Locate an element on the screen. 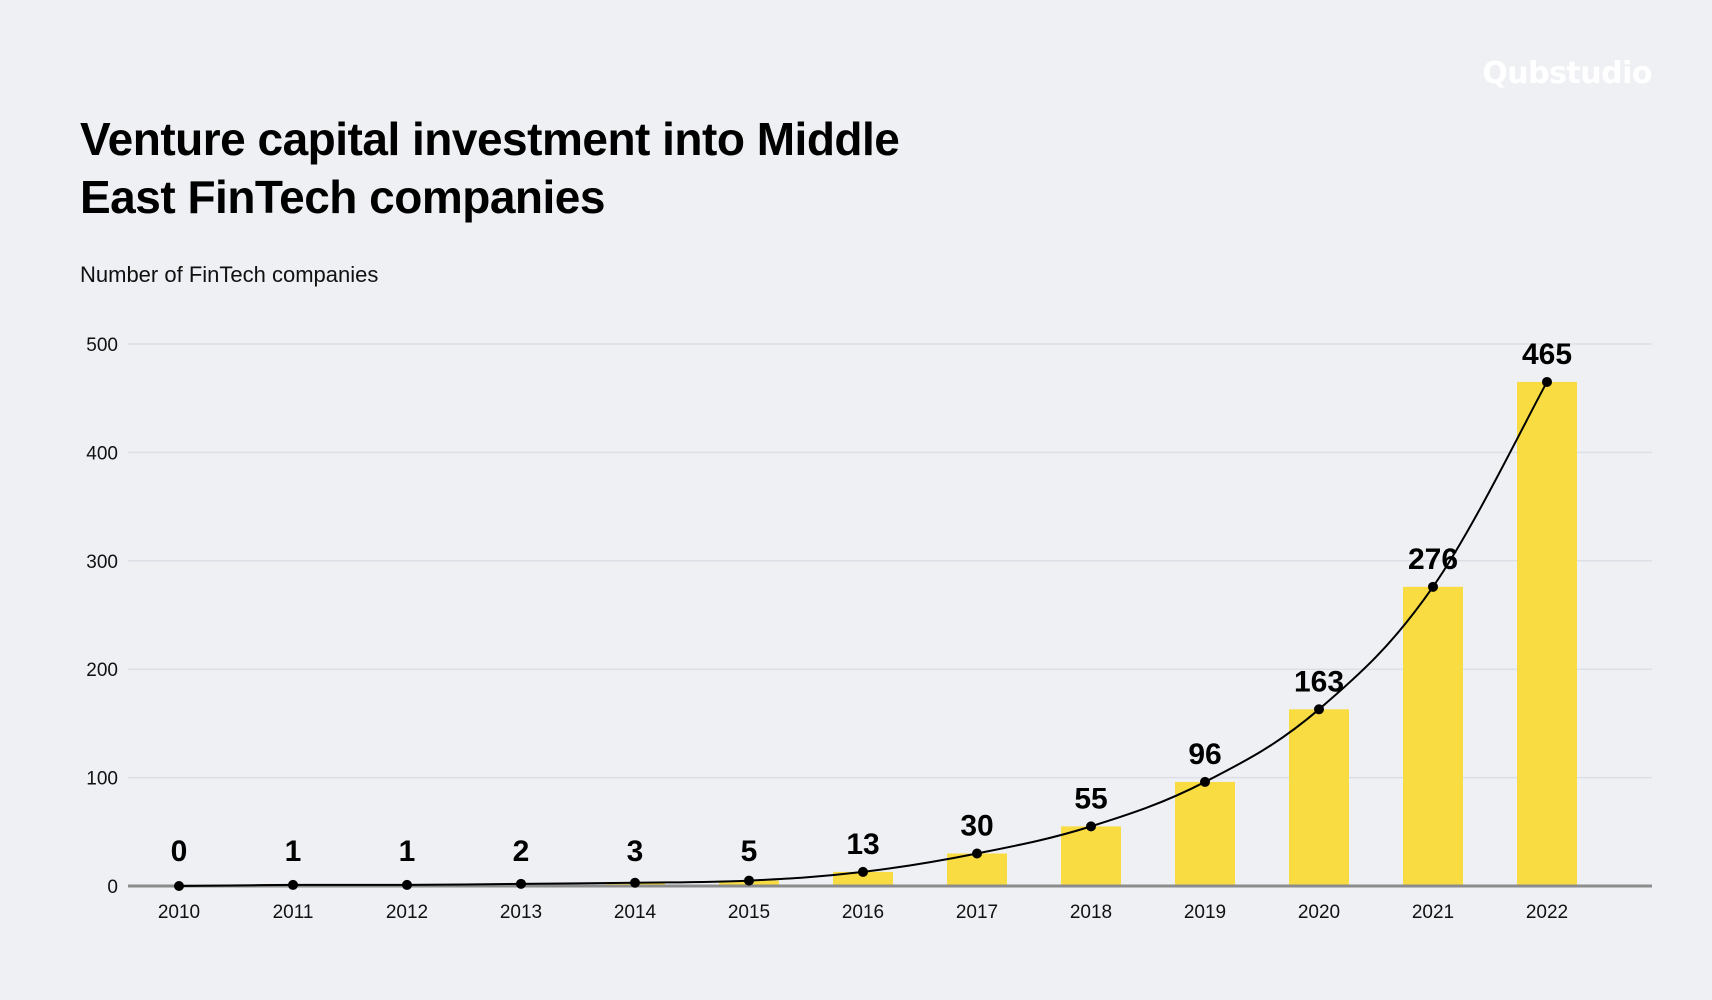 The image size is (1712, 1000). data-label: 30 is located at coordinates (976, 825).